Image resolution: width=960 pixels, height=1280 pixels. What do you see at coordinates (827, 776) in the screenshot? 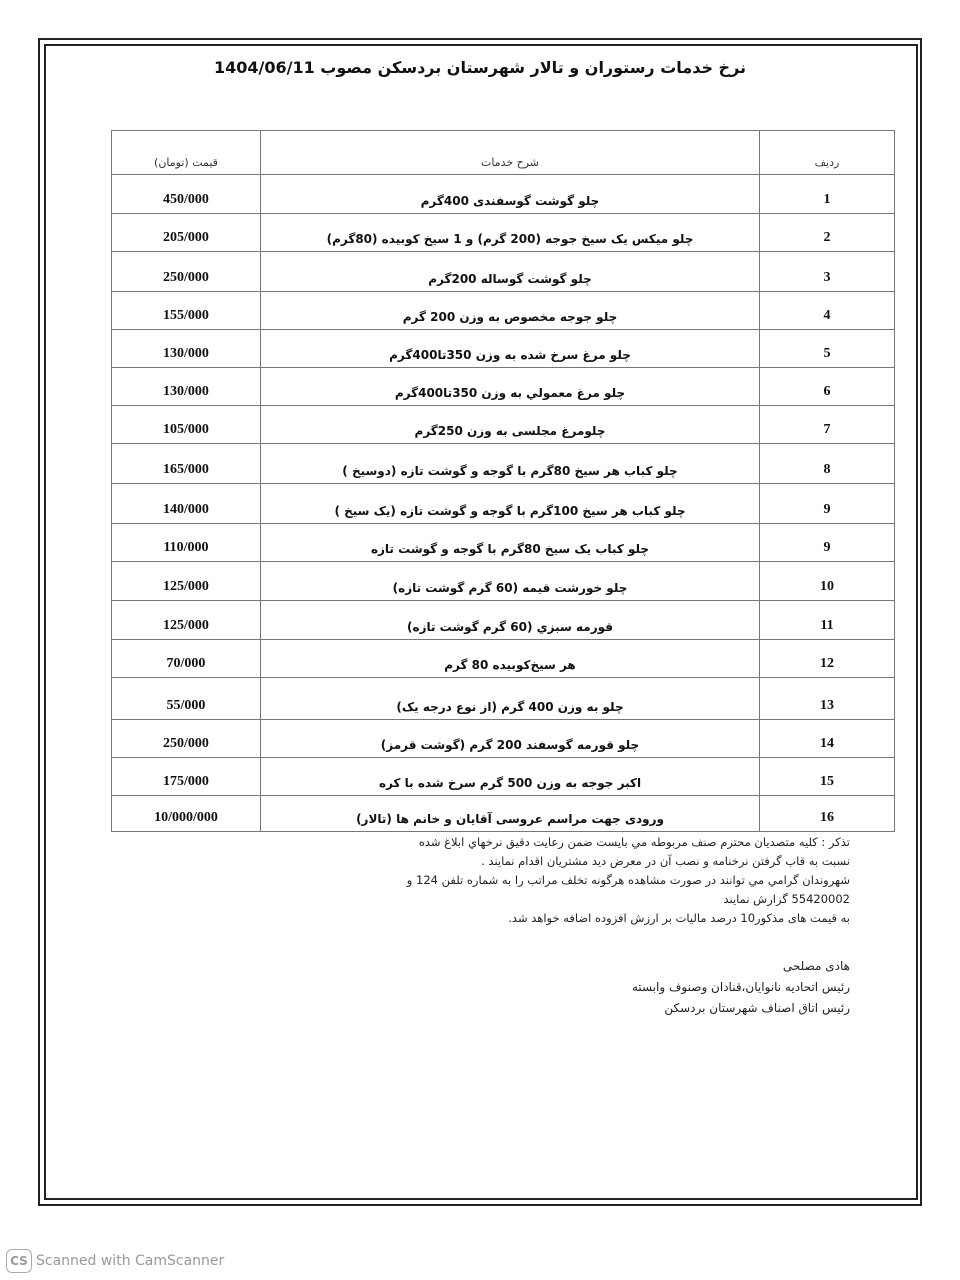
I see `row-index: 15` at bounding box center [827, 776].